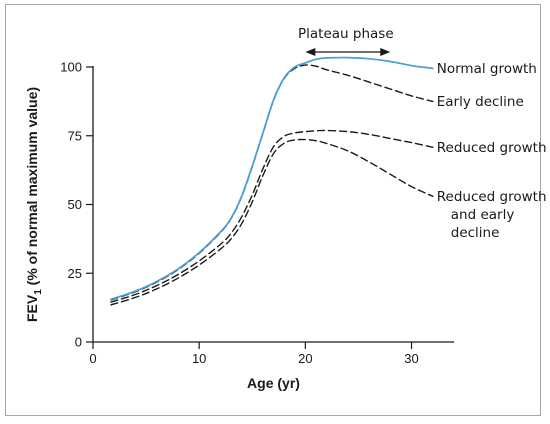 This screenshot has height=424, width=550. I want to click on y-ticks: 0 25 50 75 100, so click(76, 205).